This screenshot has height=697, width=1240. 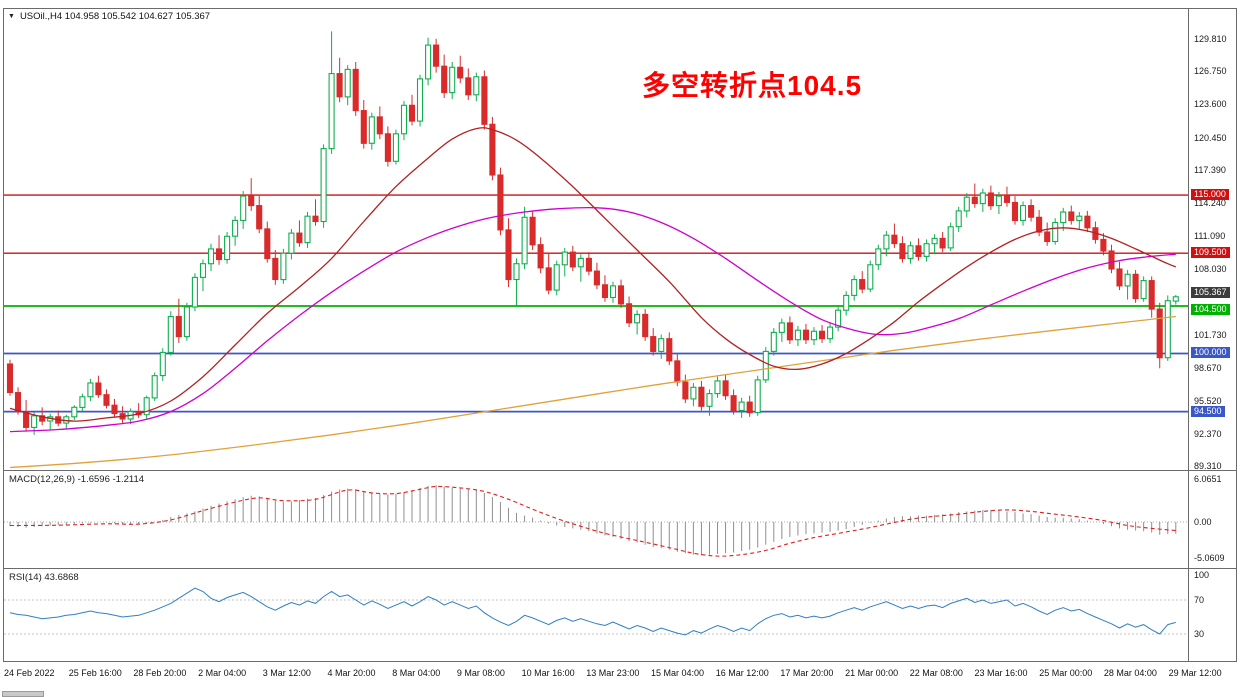 What do you see at coordinates (44, 577) in the screenshot?
I see `rsi-label: RSI(14) 43.6868` at bounding box center [44, 577].